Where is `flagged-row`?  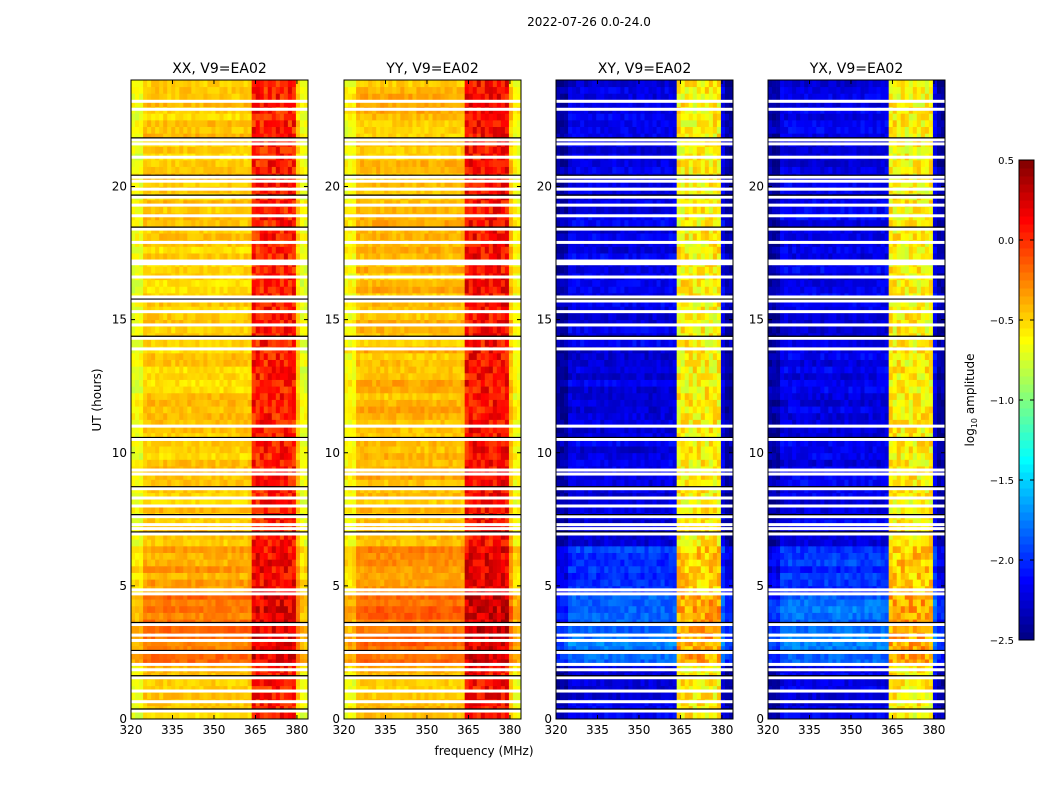
flagged-row is located at coordinates (219, 702).